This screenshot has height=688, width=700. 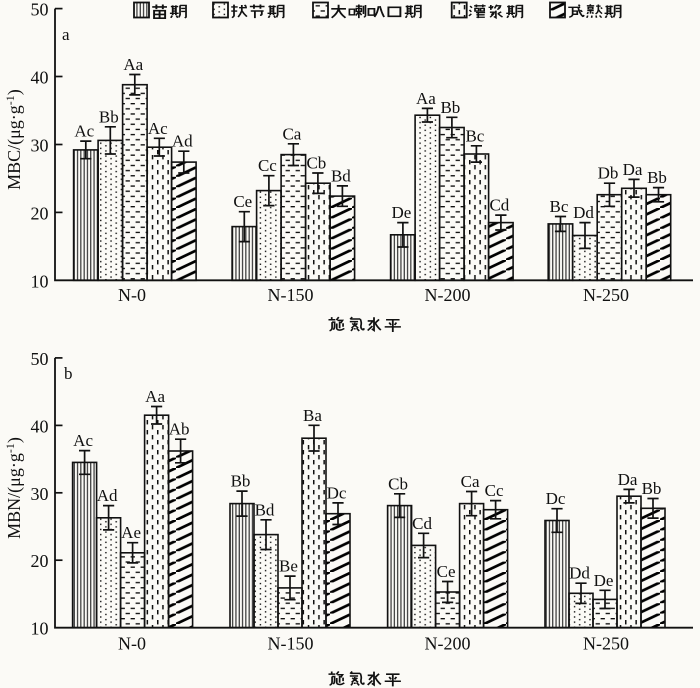 What do you see at coordinates (66, 34) in the screenshot?
I see `svg-text: a` at bounding box center [66, 34].